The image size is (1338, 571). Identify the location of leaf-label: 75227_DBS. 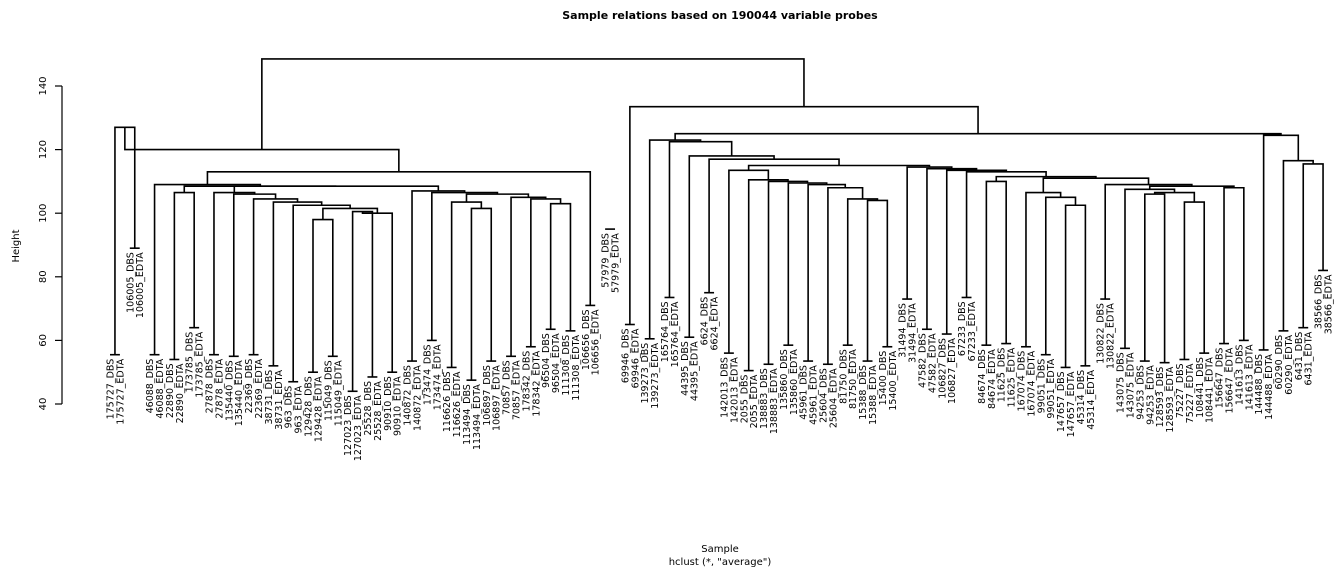
(1180, 390).